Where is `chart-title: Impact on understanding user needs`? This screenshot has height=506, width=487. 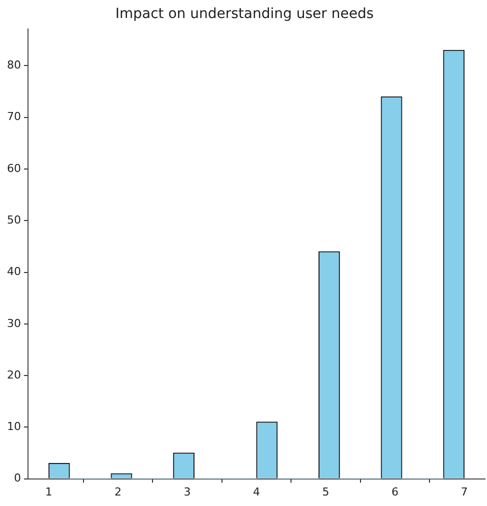 chart-title: Impact on understanding user needs is located at coordinates (244, 14).